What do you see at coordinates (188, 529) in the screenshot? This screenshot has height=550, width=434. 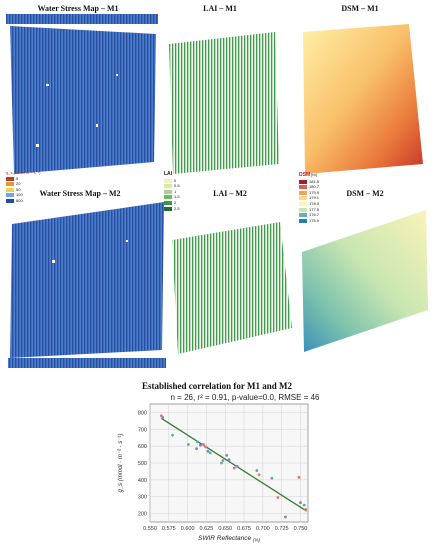 I see `x-tick-label: 0.600` at bounding box center [188, 529].